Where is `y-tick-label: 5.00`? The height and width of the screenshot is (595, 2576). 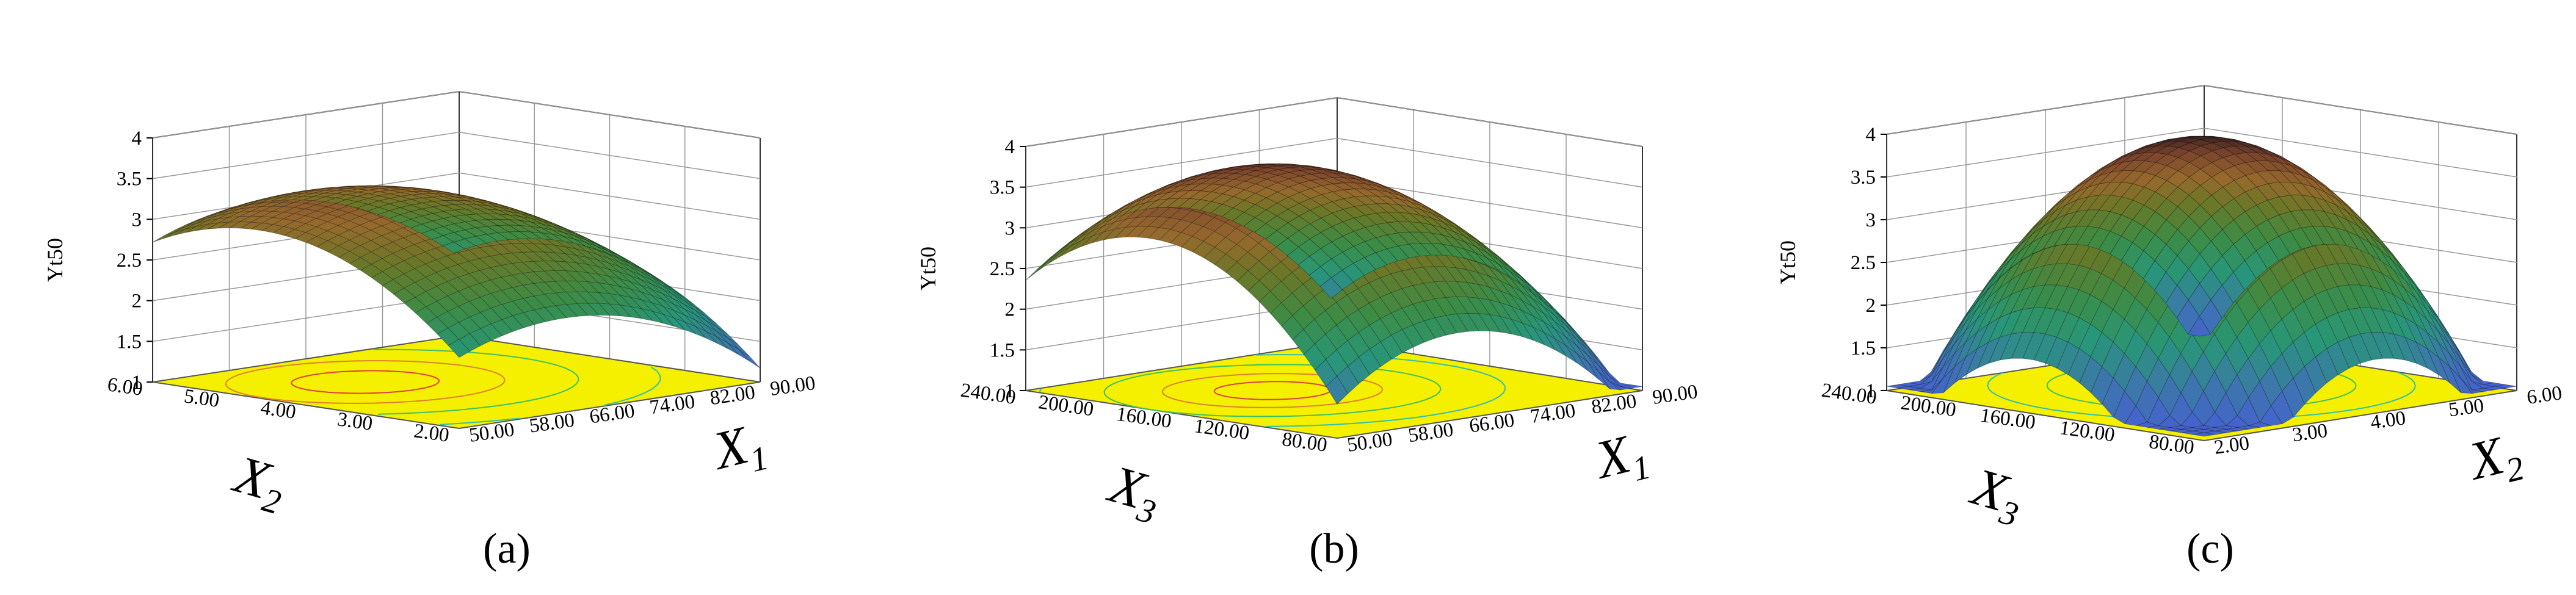
y-tick-label: 5.00 is located at coordinates (201, 399).